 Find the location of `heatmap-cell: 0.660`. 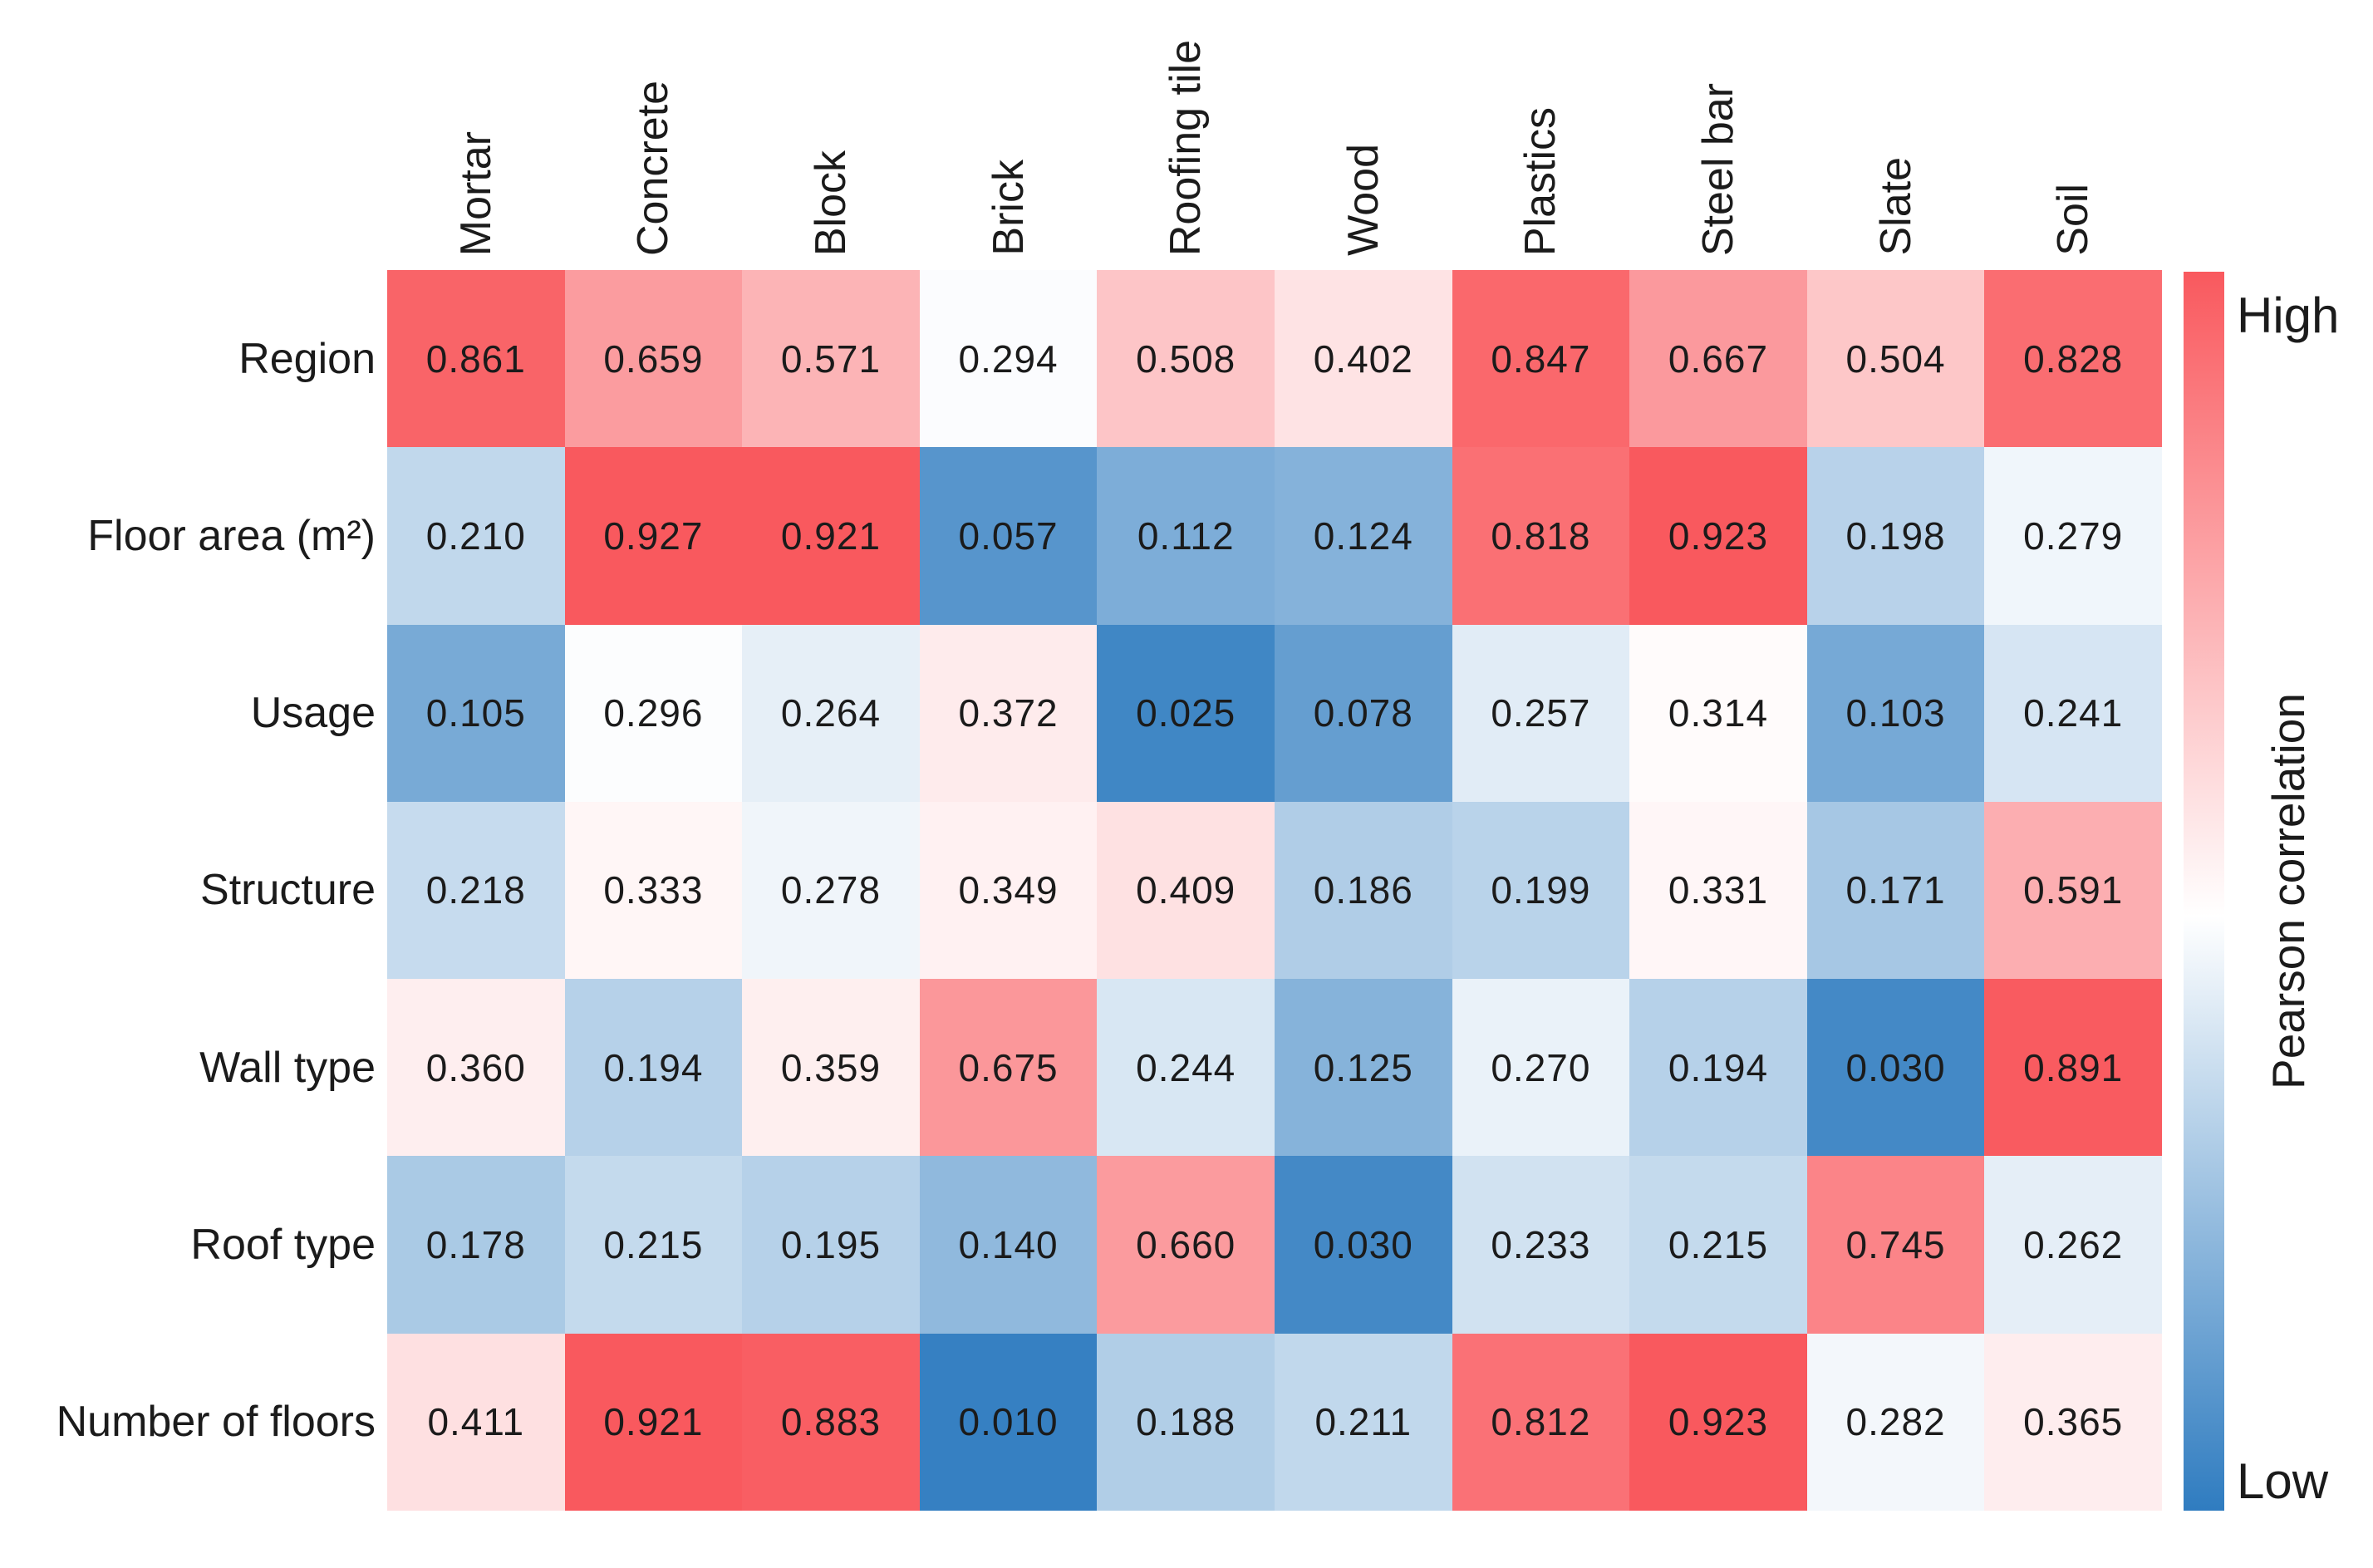

heatmap-cell: 0.660 is located at coordinates (1186, 1245).